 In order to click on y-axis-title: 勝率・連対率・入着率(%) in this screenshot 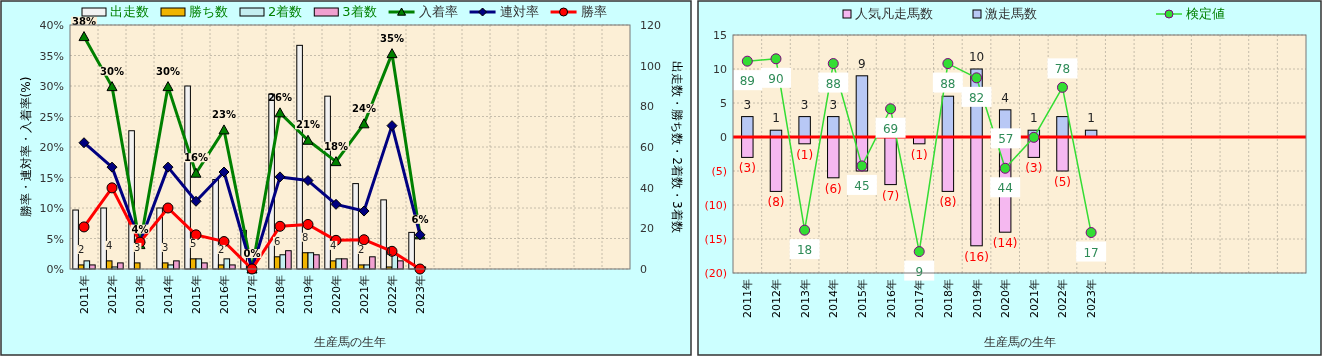, I will do `click(26, 147)`.